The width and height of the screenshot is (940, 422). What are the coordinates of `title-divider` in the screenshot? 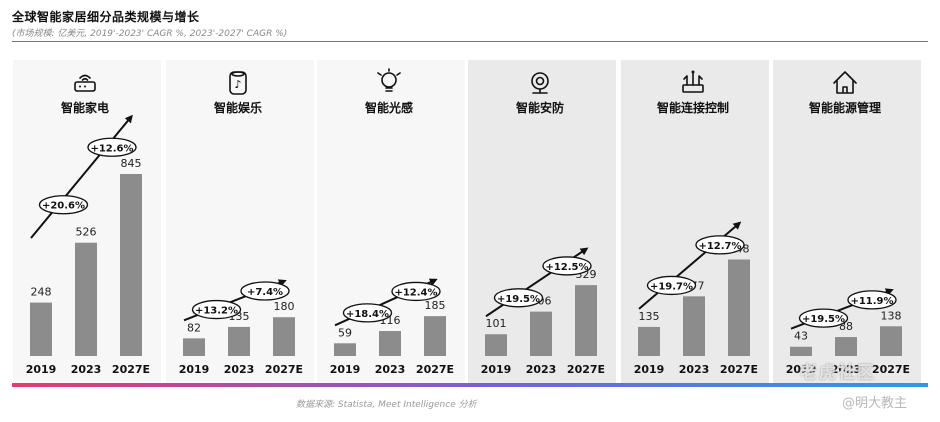 It's located at (470, 41).